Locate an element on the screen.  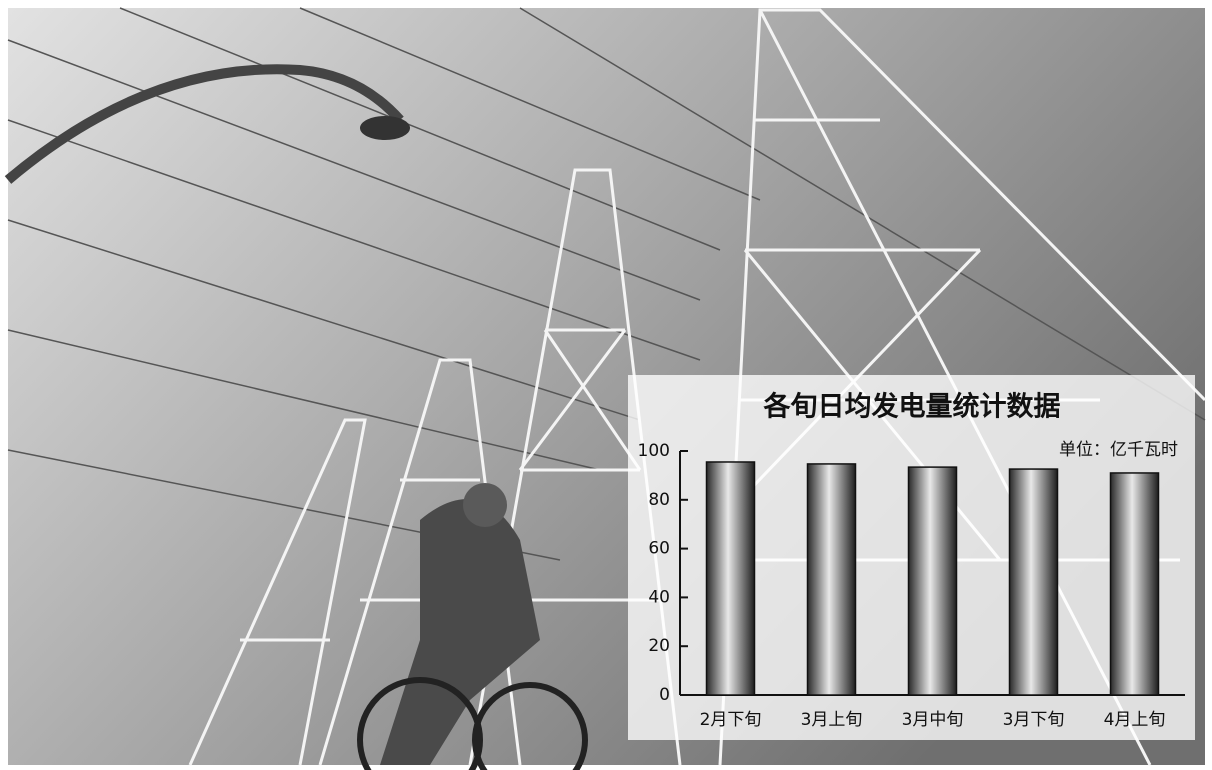
y-tick-label: 40 is located at coordinates (659, 597).